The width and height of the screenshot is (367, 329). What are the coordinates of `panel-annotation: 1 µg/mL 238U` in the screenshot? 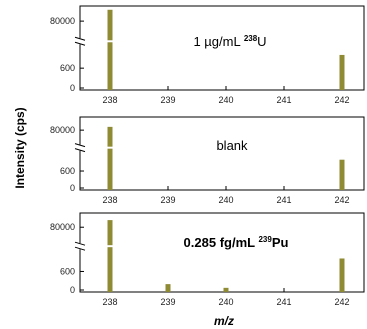 It's located at (229, 41).